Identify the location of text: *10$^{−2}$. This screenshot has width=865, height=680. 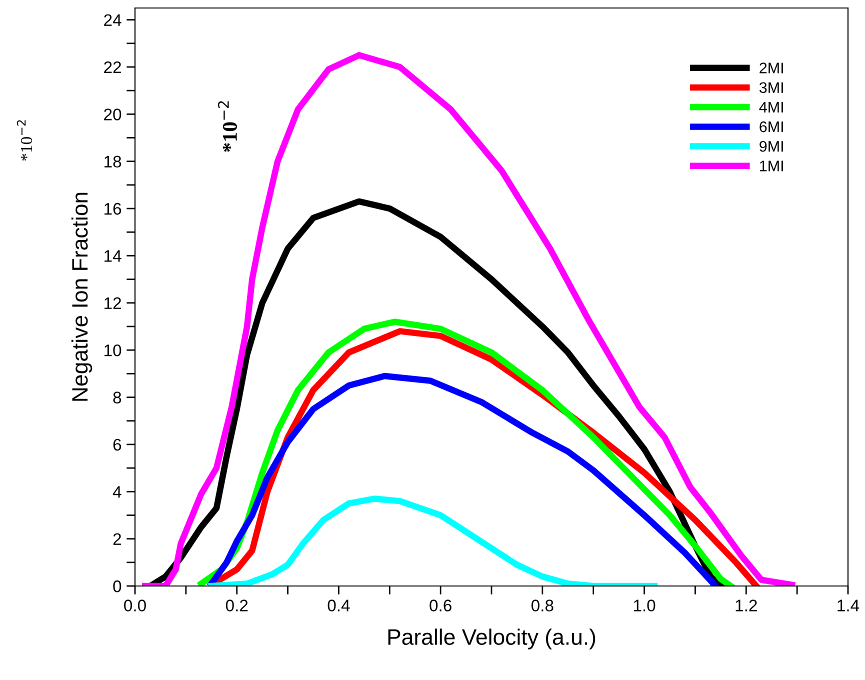
(24, 140).